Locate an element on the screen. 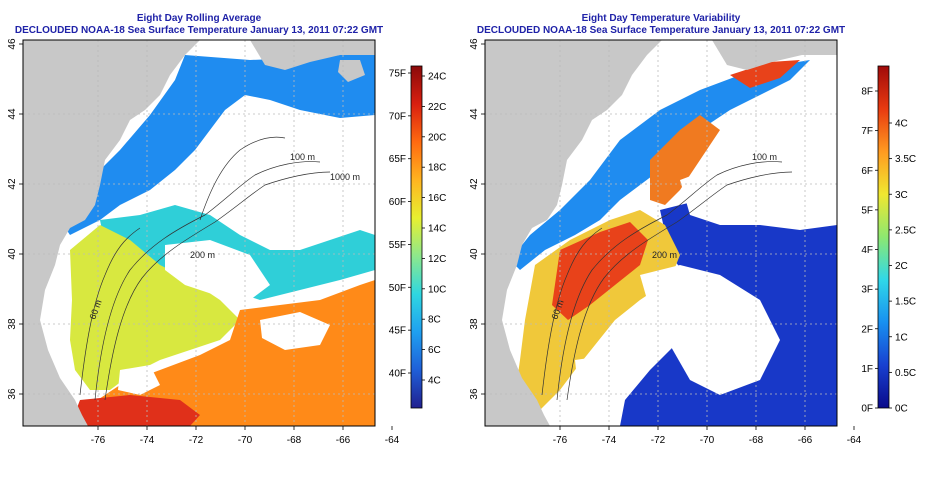 This screenshot has height=480, width=950. colorbar-c-label: 18C is located at coordinates (437, 168).